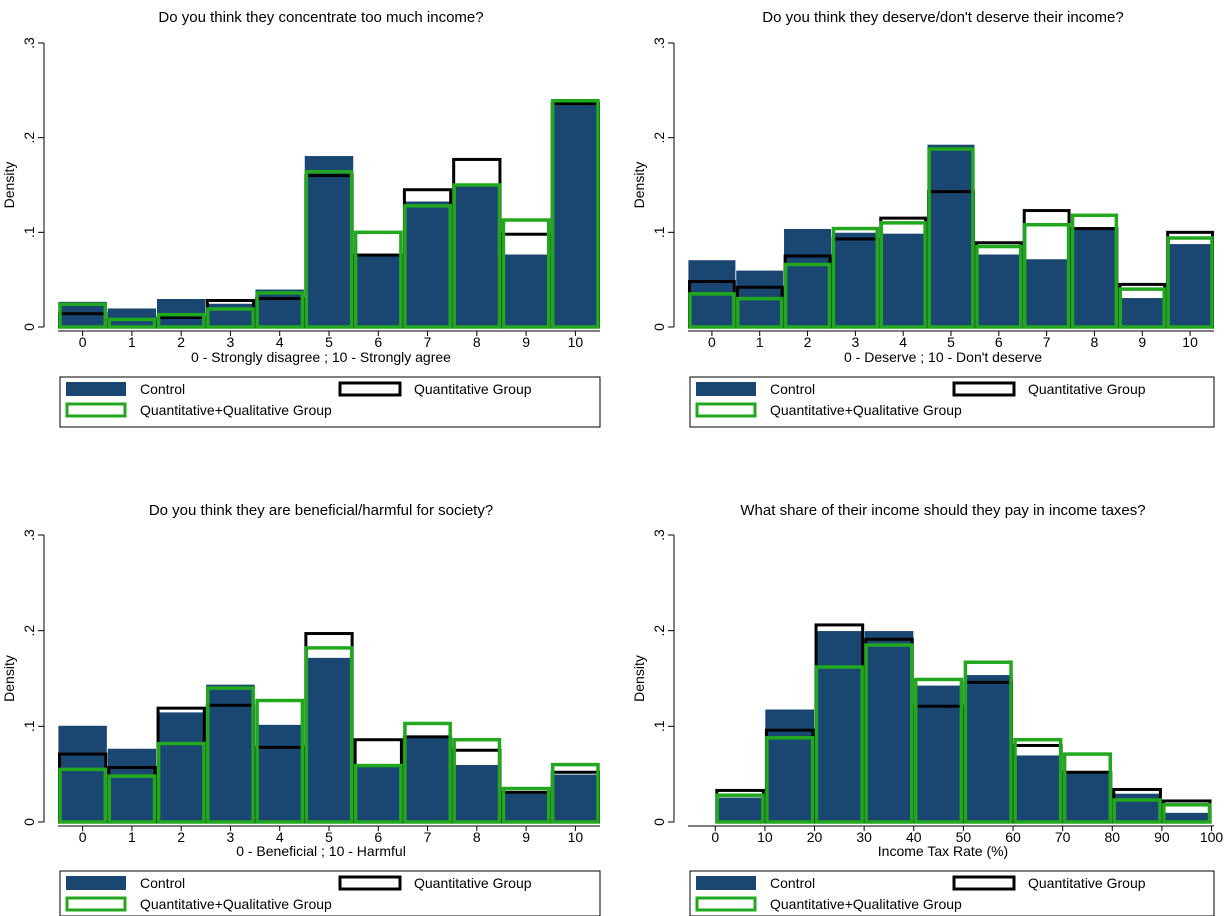  What do you see at coordinates (659, 726) in the screenshot?
I see `y-tick-label: .1` at bounding box center [659, 726].